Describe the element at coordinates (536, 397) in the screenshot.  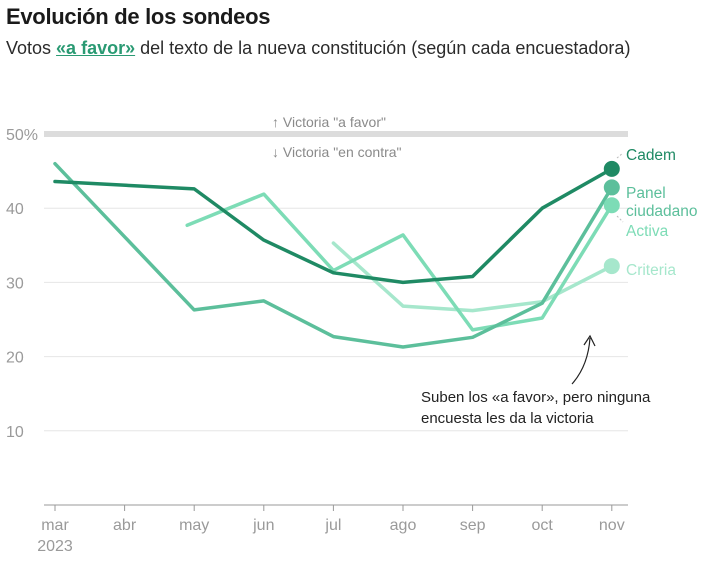
I see `annotation-text: Suben los «a favor», pero ninguna` at that location.